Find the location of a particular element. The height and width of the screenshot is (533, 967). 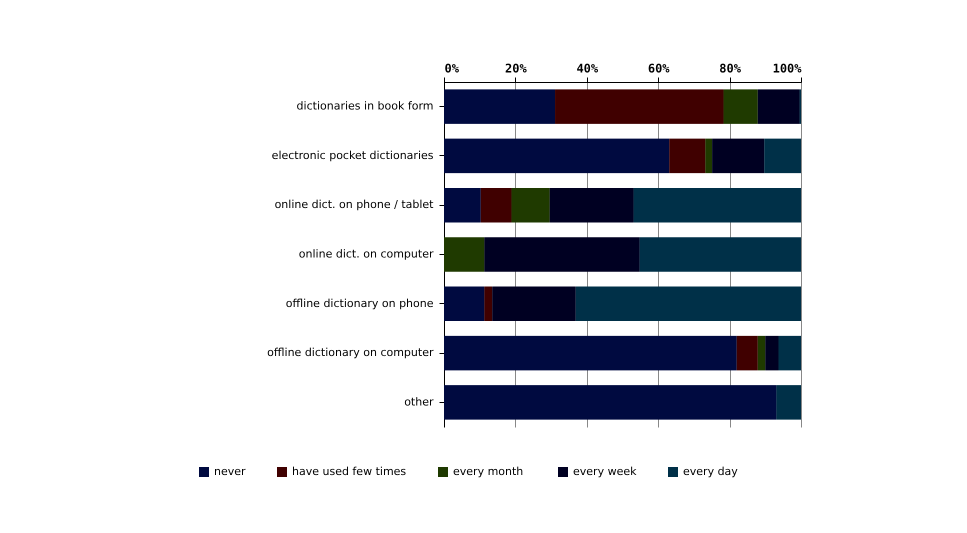

legend-label: every day is located at coordinates (710, 471).